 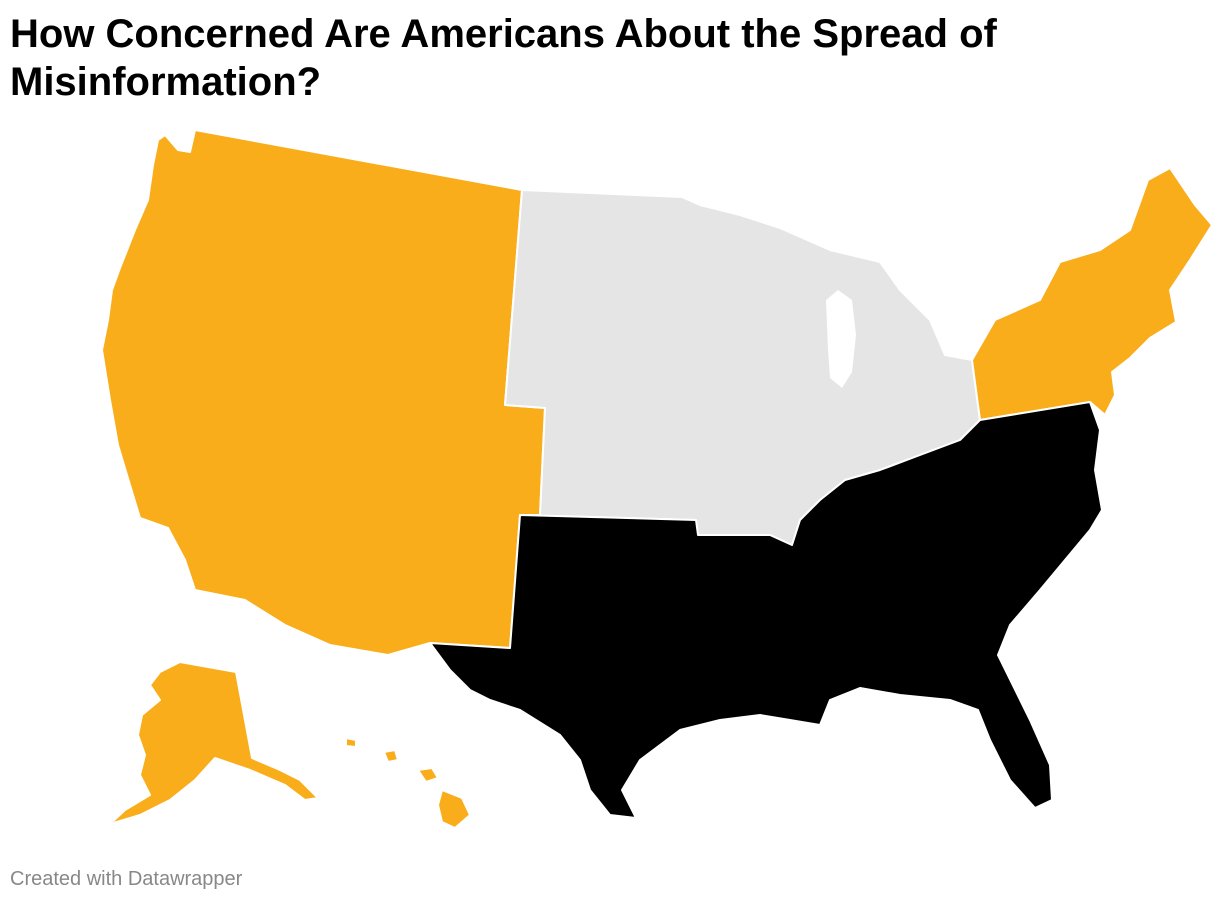 What do you see at coordinates (1092, 294) in the screenshot?
I see `region-northeast` at bounding box center [1092, 294].